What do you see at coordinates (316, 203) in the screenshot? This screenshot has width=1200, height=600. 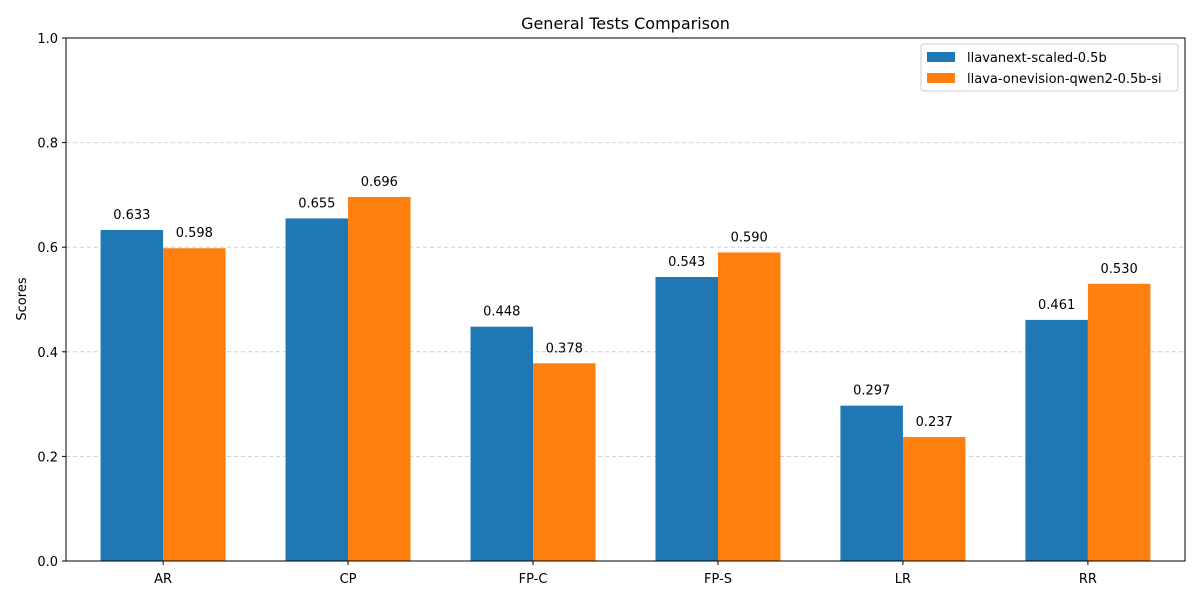 I see `bar-value-label: 0.655` at bounding box center [316, 203].